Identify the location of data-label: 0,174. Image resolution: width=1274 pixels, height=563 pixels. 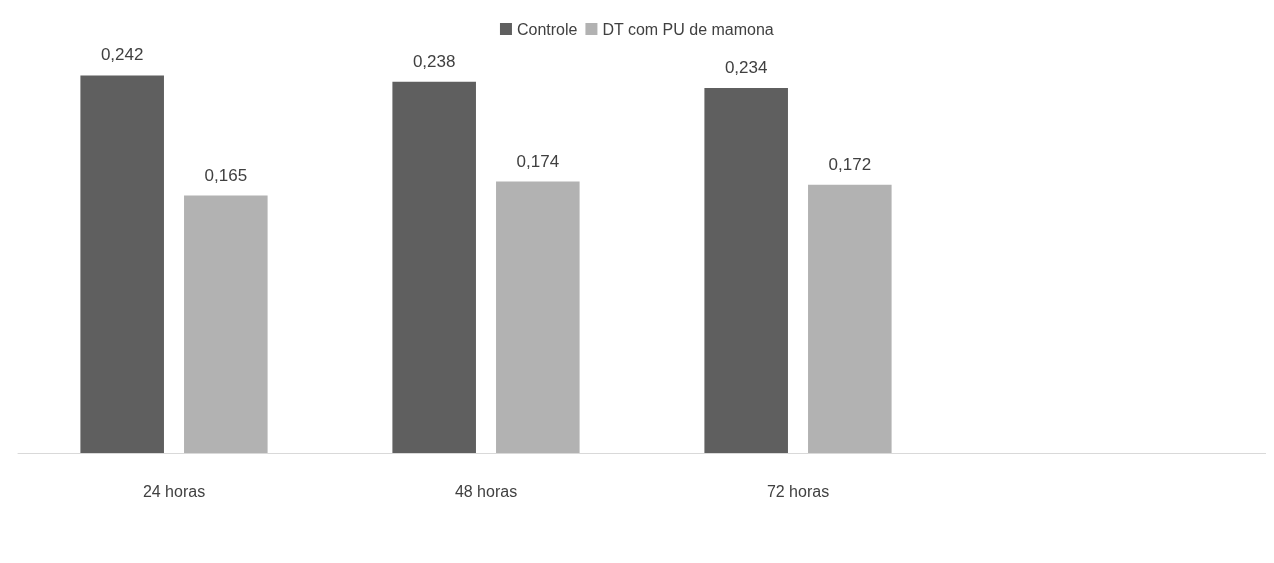
(538, 161).